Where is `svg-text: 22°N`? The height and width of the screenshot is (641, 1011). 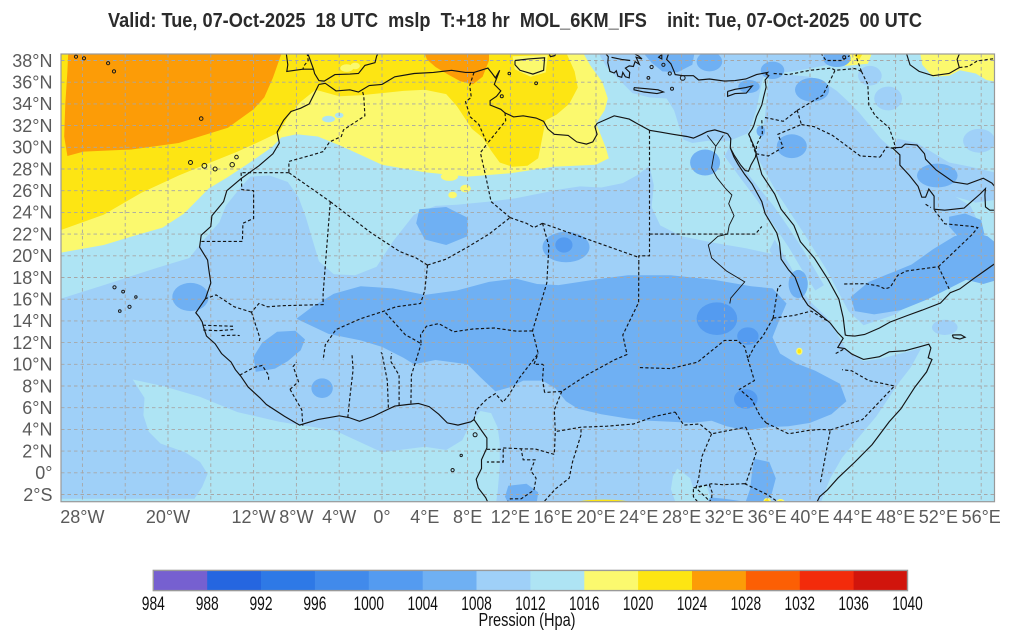 svg-text: 22°N is located at coordinates (32, 234).